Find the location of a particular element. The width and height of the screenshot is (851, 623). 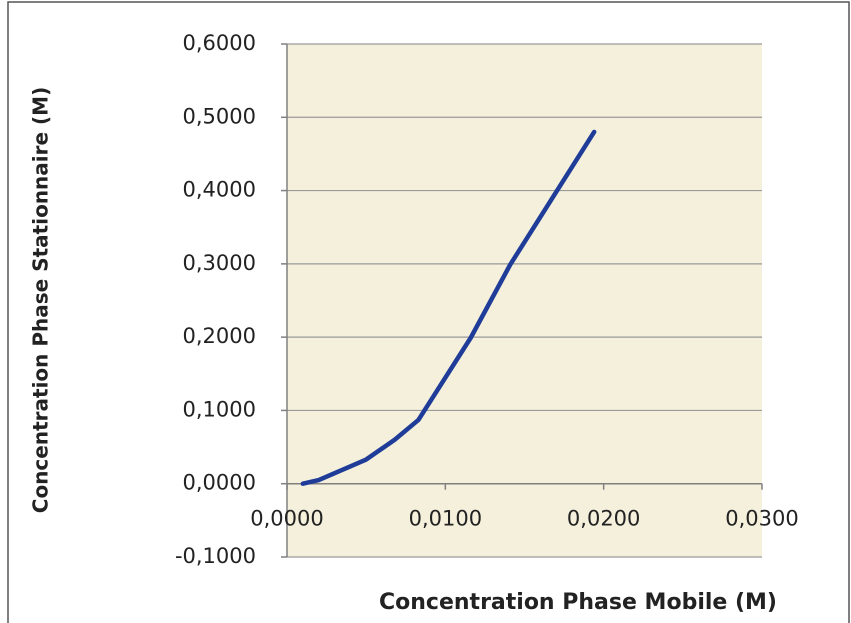

y-tick-label: 0,6000 is located at coordinates (219, 43).